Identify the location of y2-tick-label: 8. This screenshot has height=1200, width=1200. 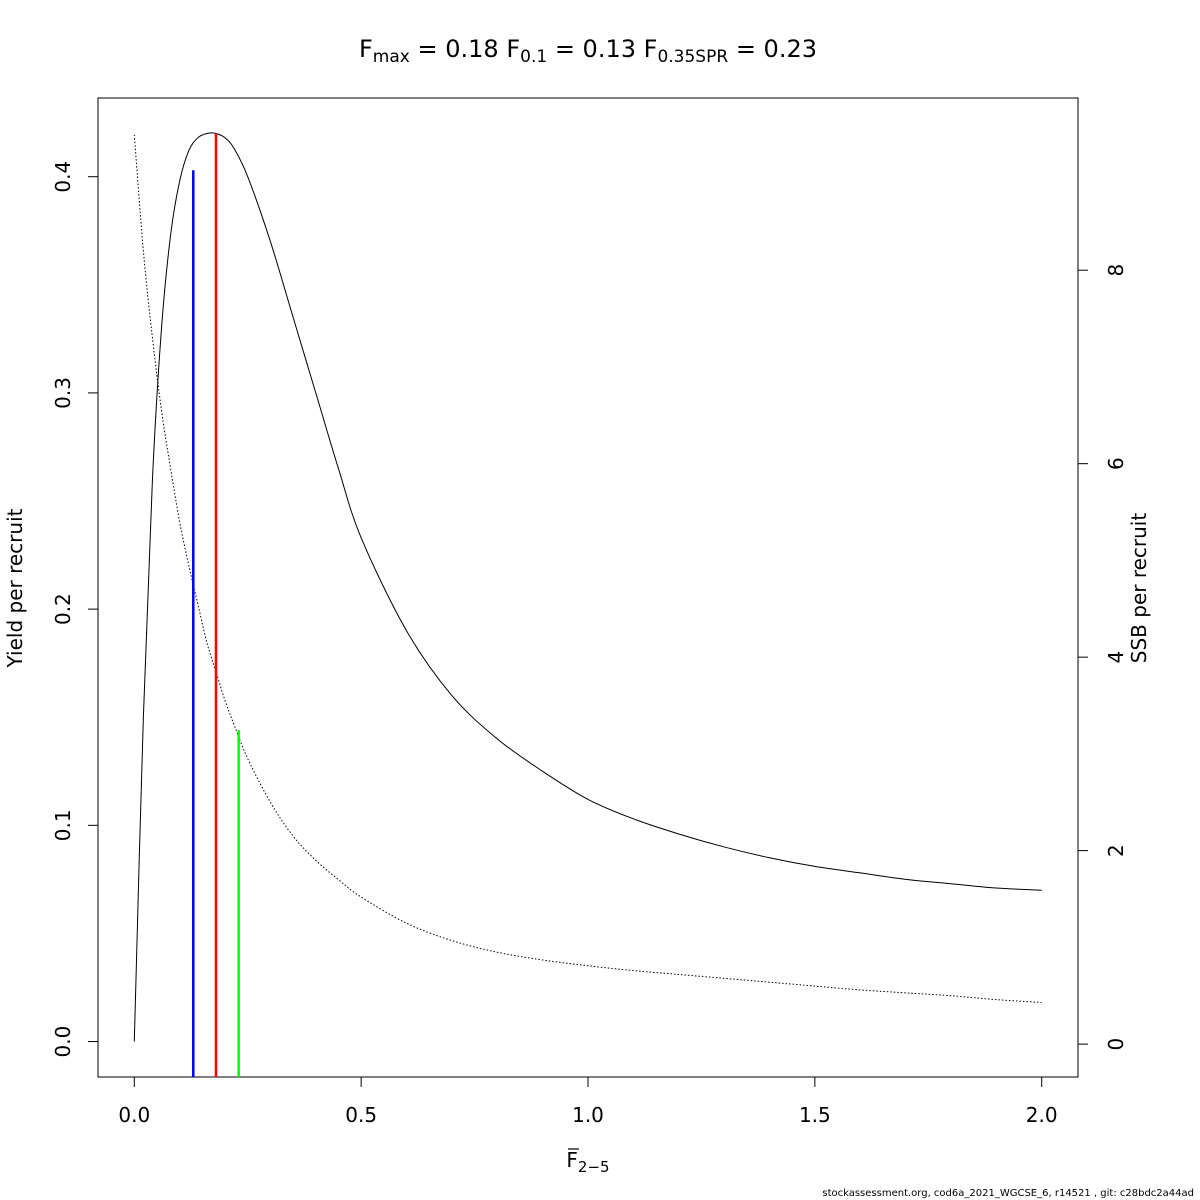
(1116, 270).